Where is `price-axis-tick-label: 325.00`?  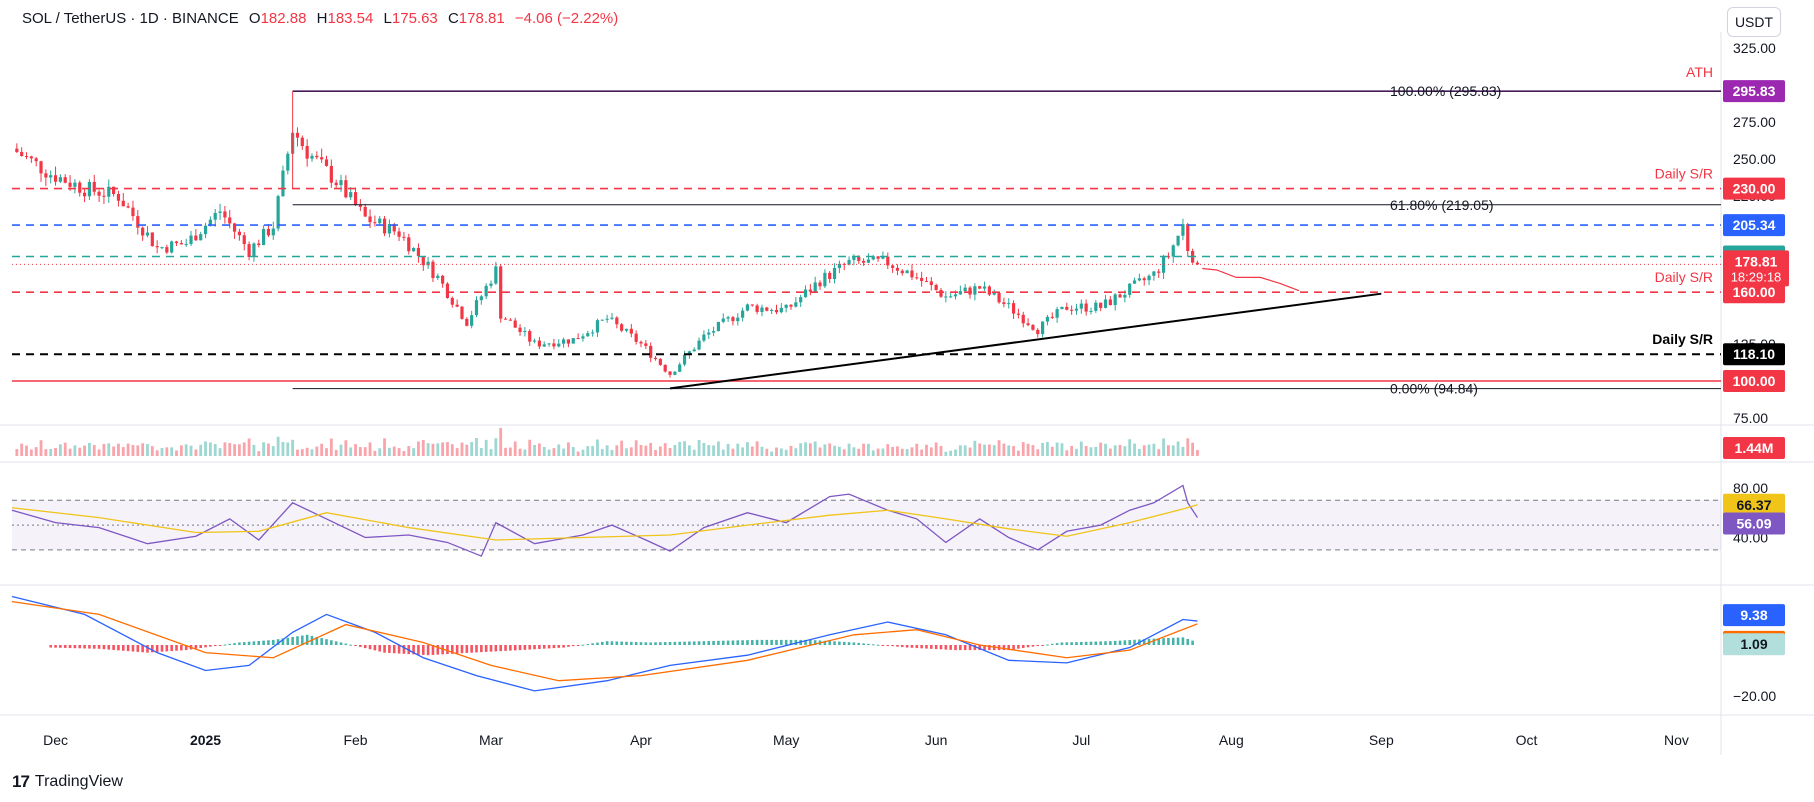
price-axis-tick-label: 325.00 is located at coordinates (1754, 48).